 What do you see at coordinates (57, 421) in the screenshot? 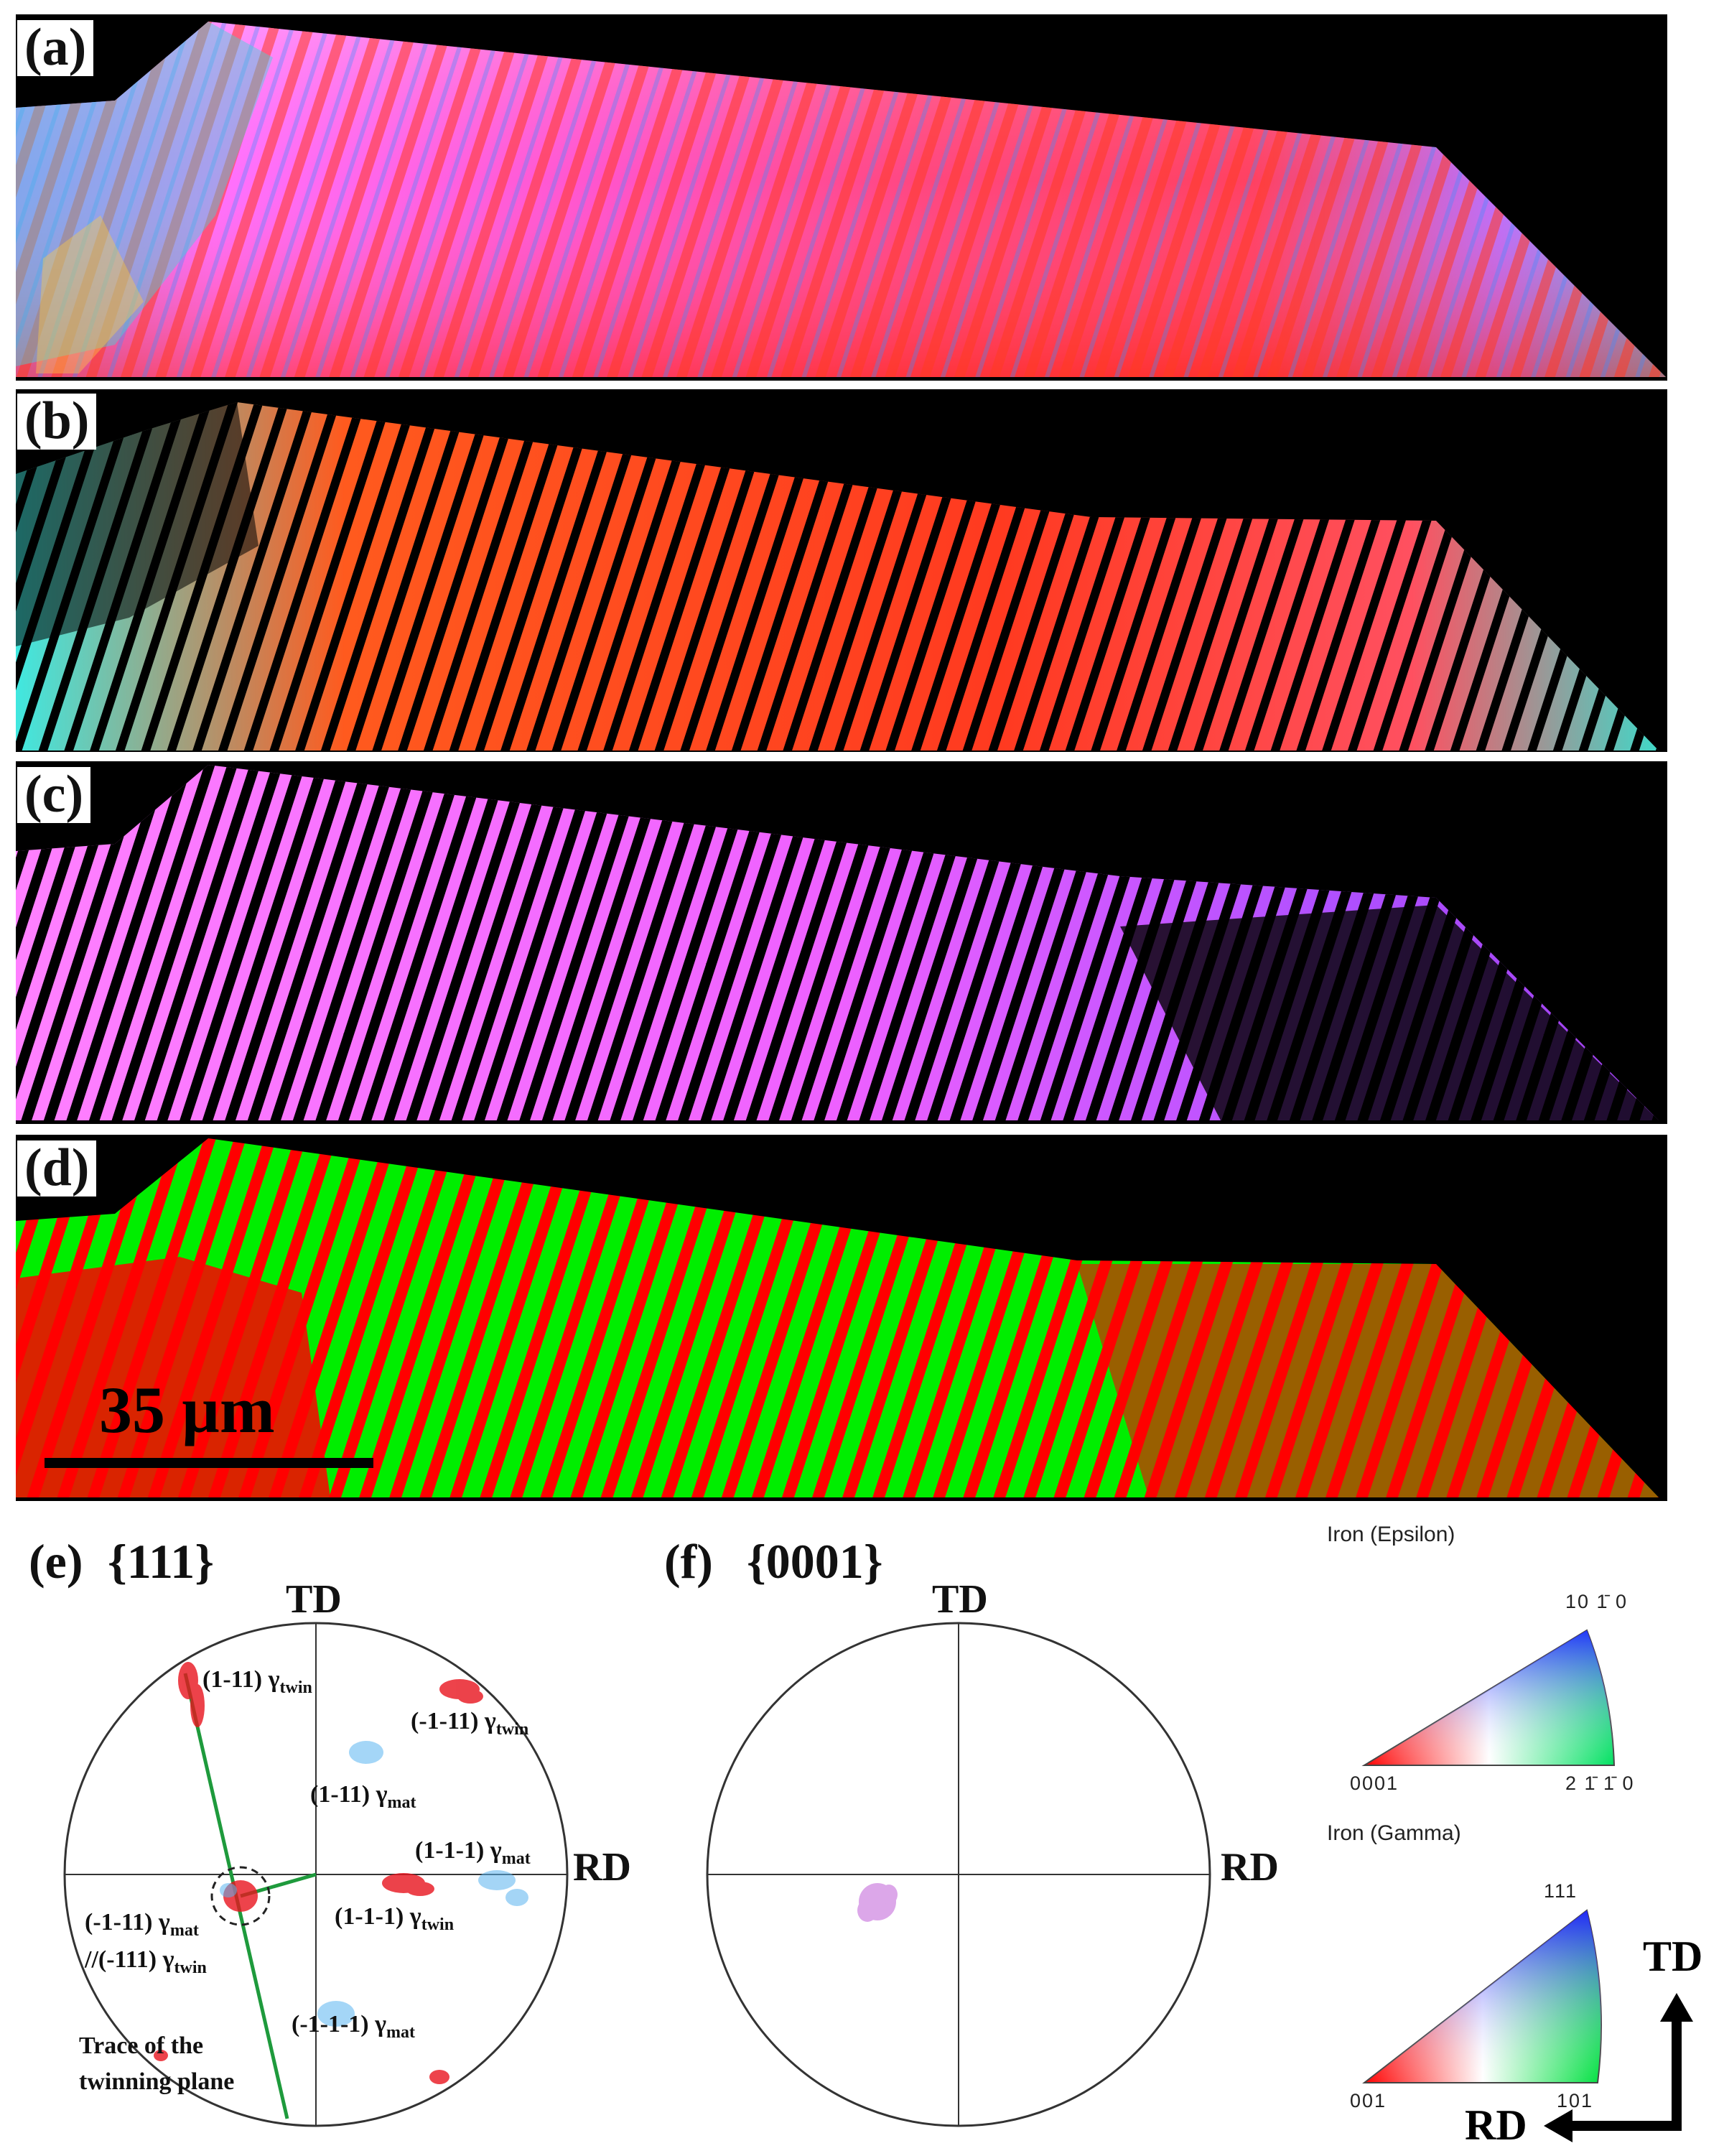
I see `panel-label-b: (b)` at bounding box center [57, 421].